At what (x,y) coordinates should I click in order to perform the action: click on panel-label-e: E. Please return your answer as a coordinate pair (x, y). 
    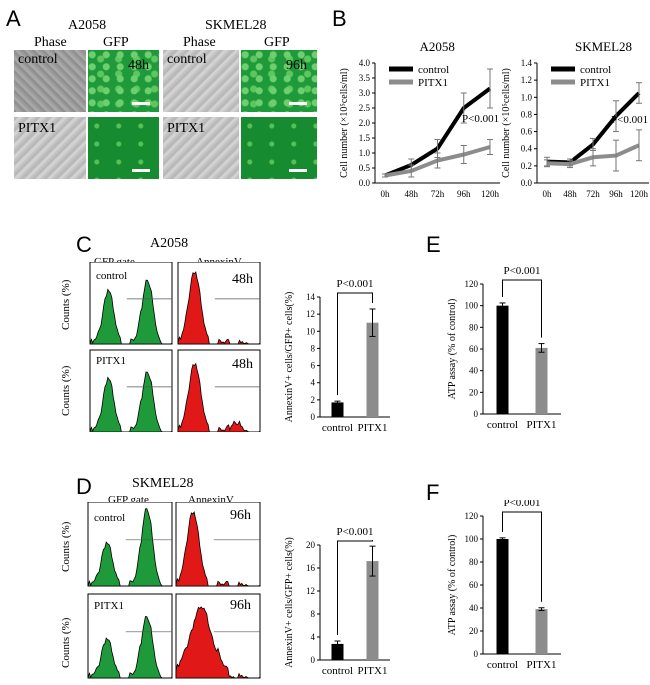
    Looking at the image, I should click on (433, 244).